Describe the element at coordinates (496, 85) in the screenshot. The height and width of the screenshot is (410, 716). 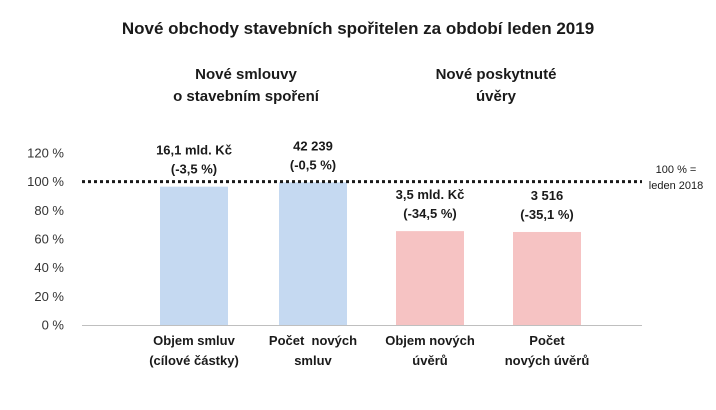
I see `group-label-loans: Nové poskytnuté úvěry` at that location.